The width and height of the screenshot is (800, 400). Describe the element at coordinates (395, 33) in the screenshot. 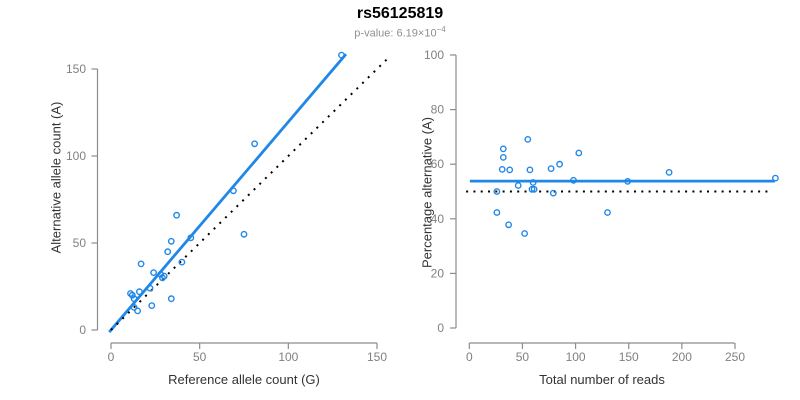

I see `pvalue-text: p-value: 6.19×10` at that location.